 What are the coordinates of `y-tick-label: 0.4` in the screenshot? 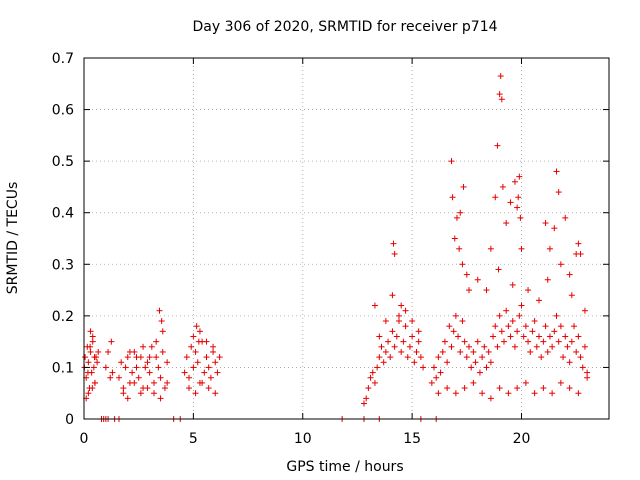 It's located at (63, 214).